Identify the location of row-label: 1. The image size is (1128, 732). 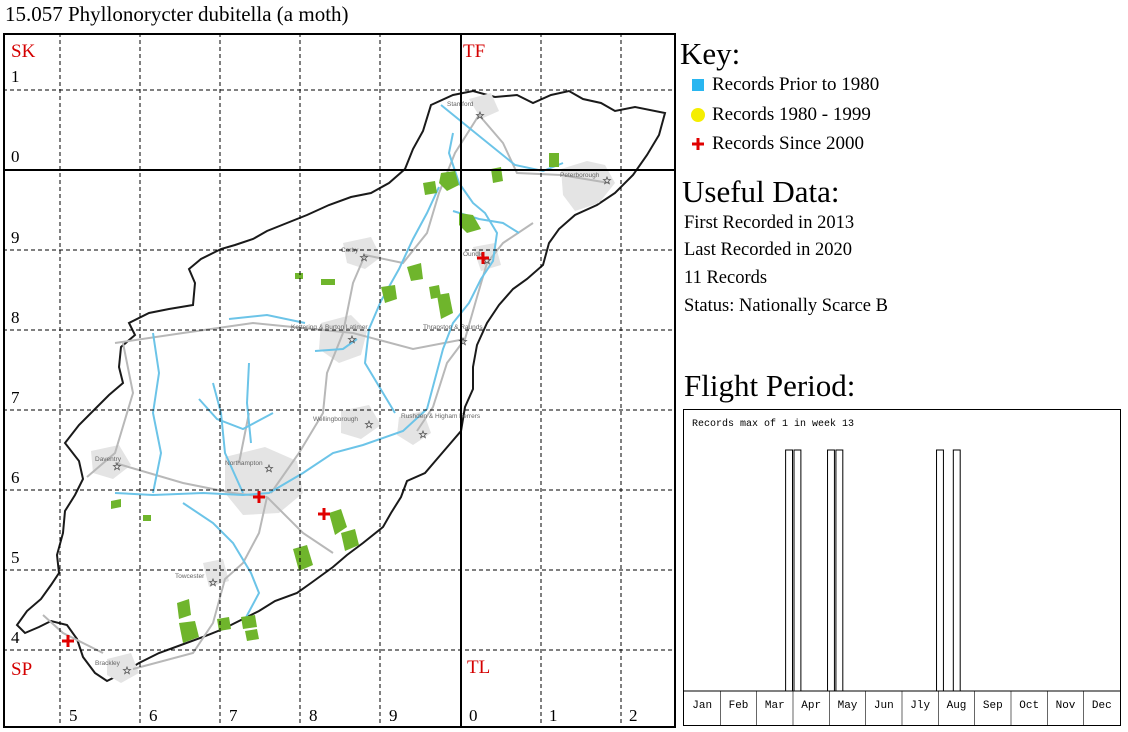
(15, 76).